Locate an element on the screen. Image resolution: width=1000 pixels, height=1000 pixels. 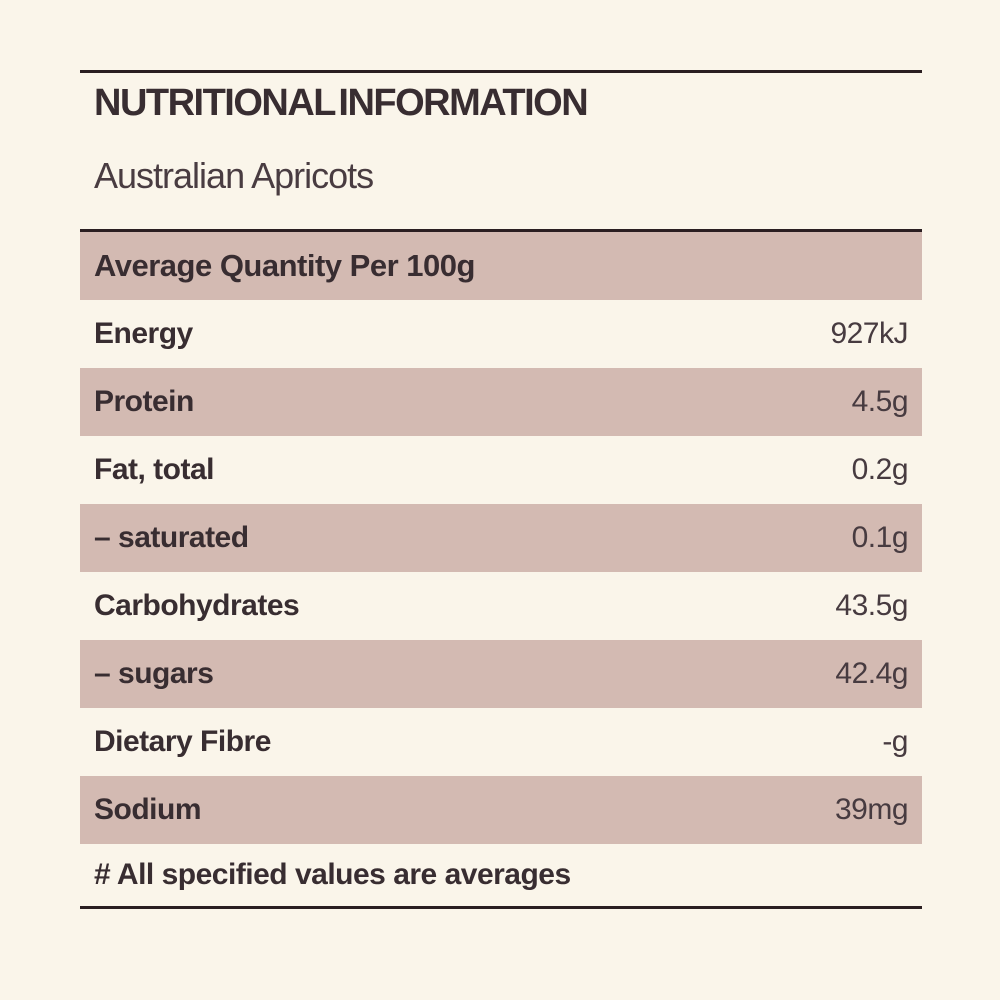
table-row: – saturated 0.1g is located at coordinates (501, 538).